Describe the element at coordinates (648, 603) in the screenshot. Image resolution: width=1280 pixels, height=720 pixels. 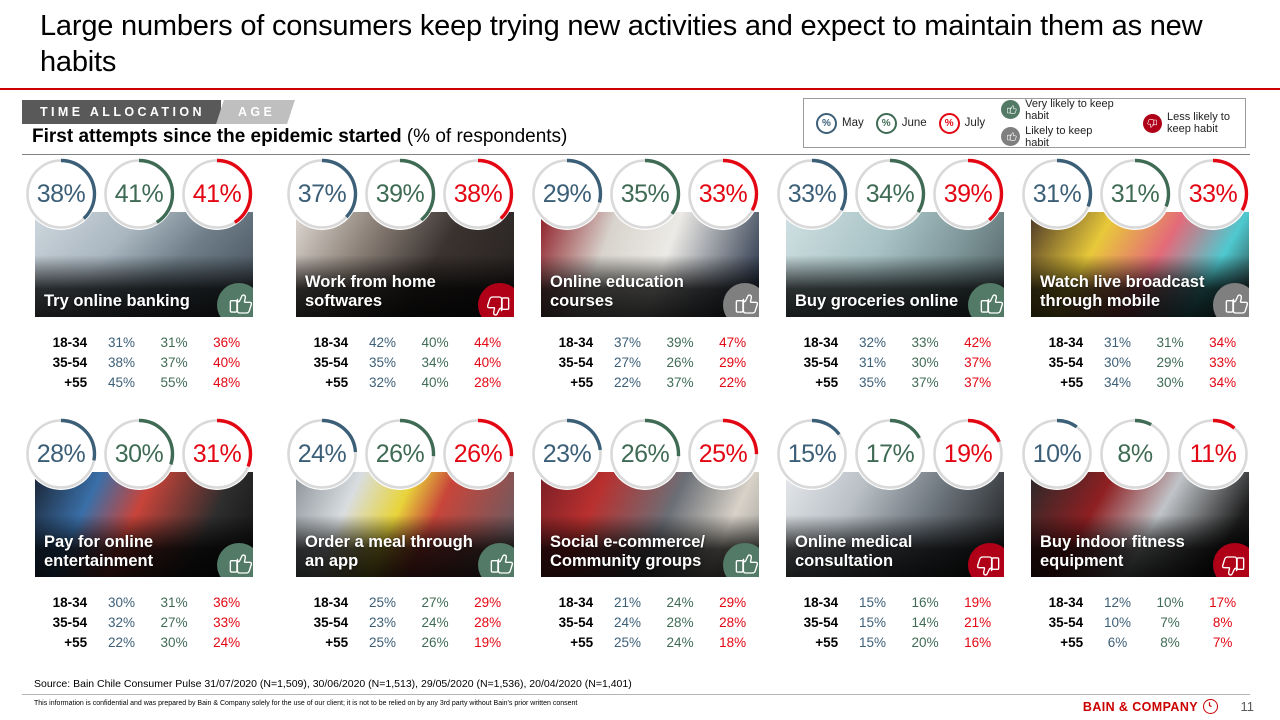
I see `table-row: 18-34 21% 24% 29%` at that location.